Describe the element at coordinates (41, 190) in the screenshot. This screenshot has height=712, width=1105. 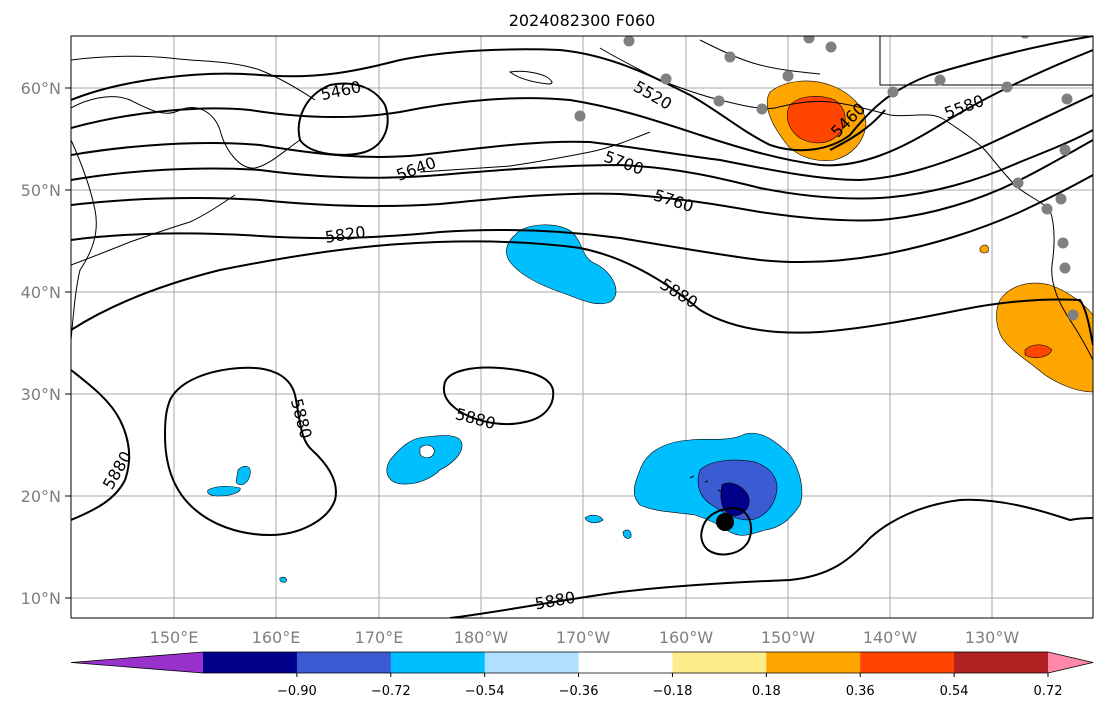
I see `lat-label: 50°N` at that location.